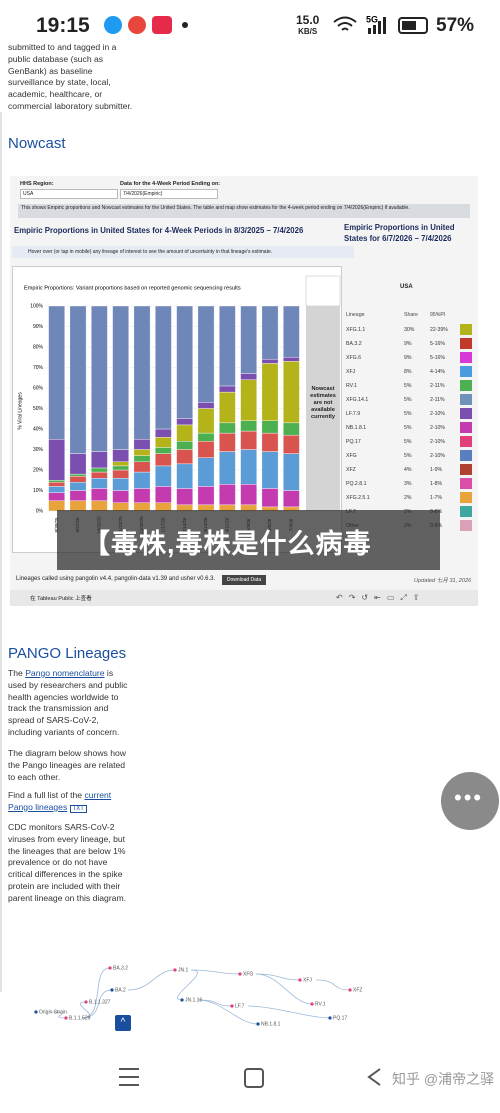 This screenshot has height=1113, width=500. What do you see at coordinates (169, 194) in the screenshot?
I see `period-select: 7/4/2026(Empiric)` at bounding box center [169, 194].